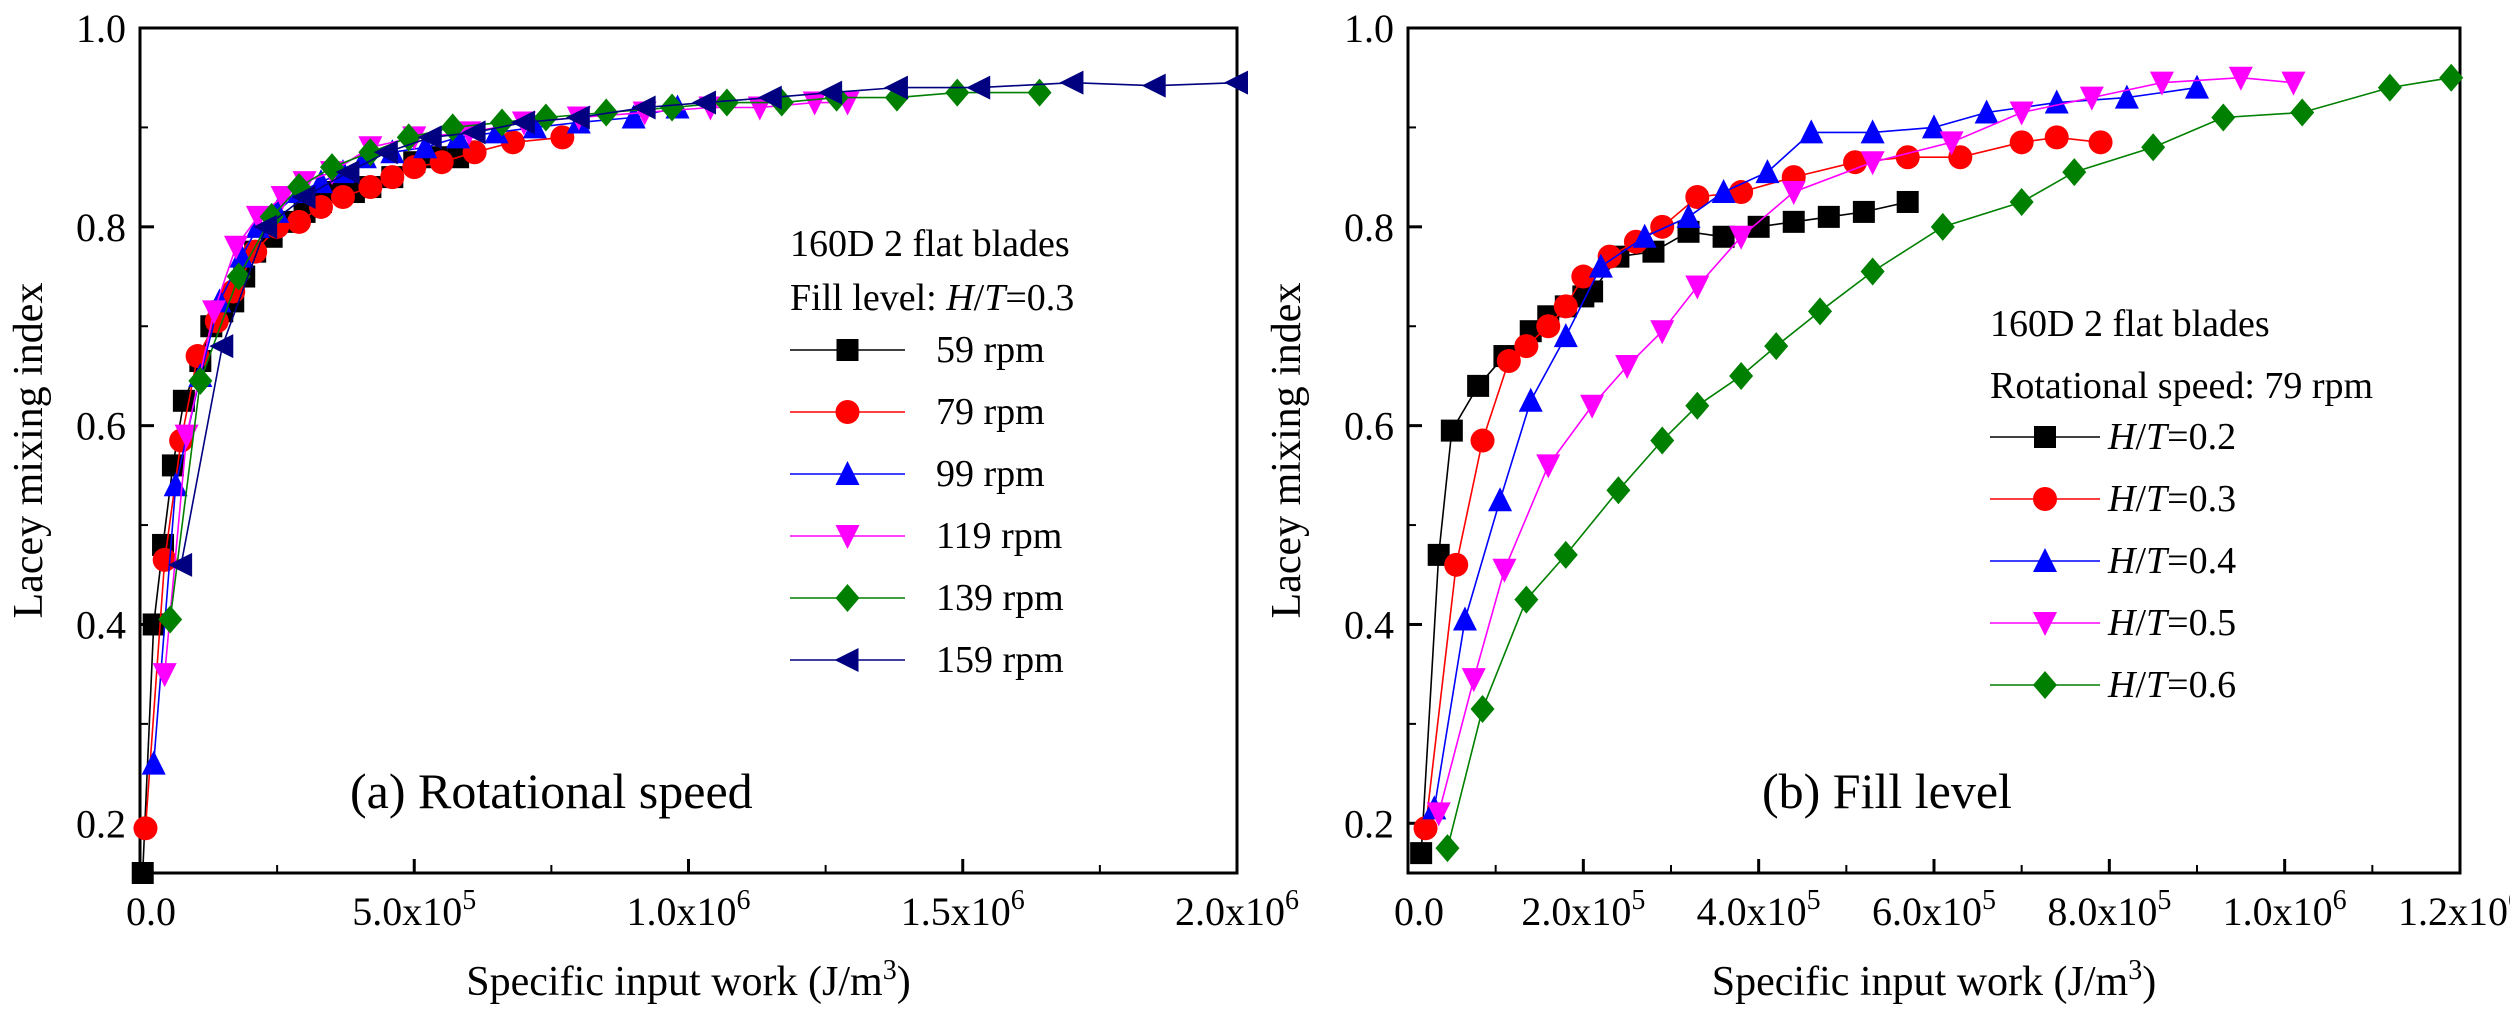  I want to click on legend-label: H/T=0.6, so click(2171, 685).